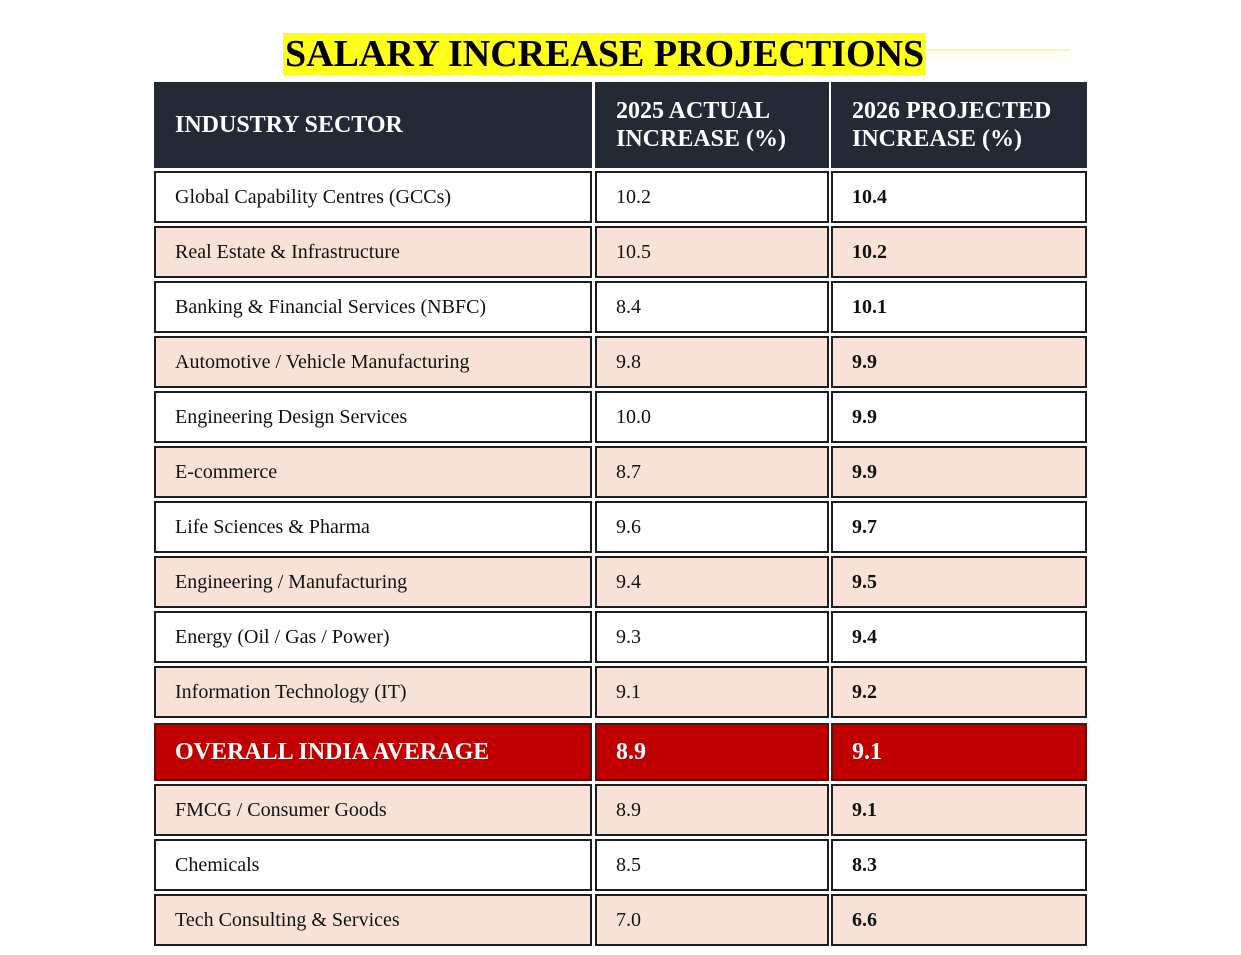 Image resolution: width=1241 pixels, height=955 pixels. I want to click on header-2025-line-2: INCREASE (%), so click(701, 139).